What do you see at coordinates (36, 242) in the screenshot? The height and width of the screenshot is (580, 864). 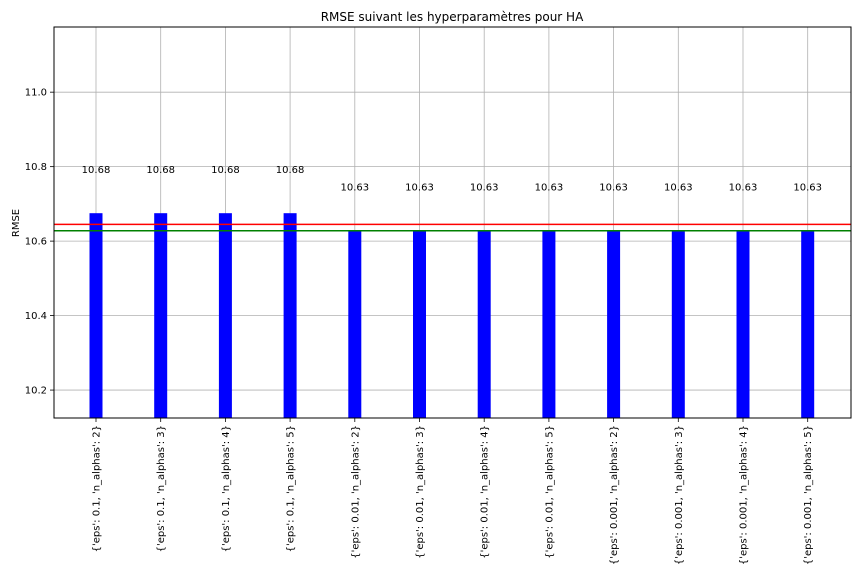 I see `y-tick-label: 10.6` at bounding box center [36, 242].